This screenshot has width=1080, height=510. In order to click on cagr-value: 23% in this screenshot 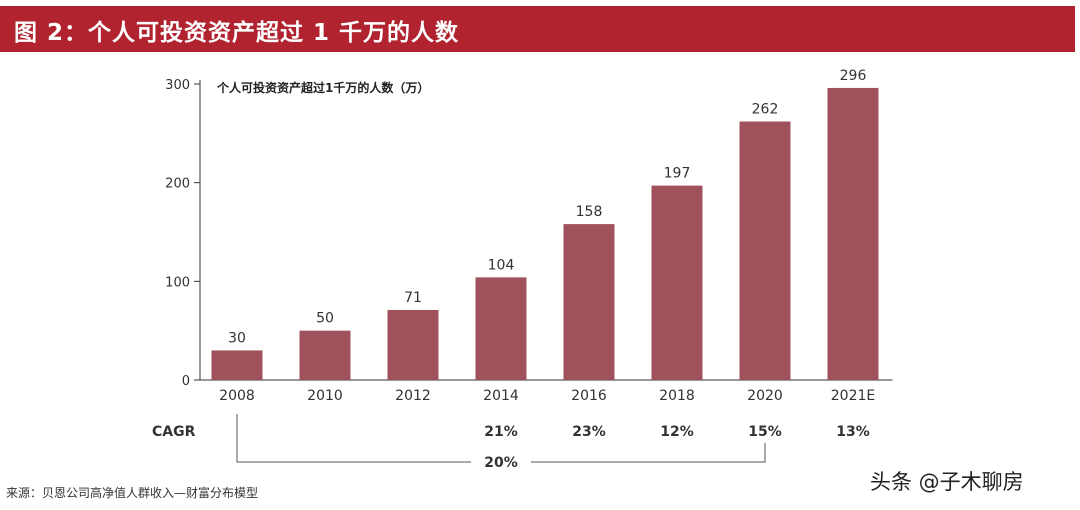, I will do `click(589, 432)`.